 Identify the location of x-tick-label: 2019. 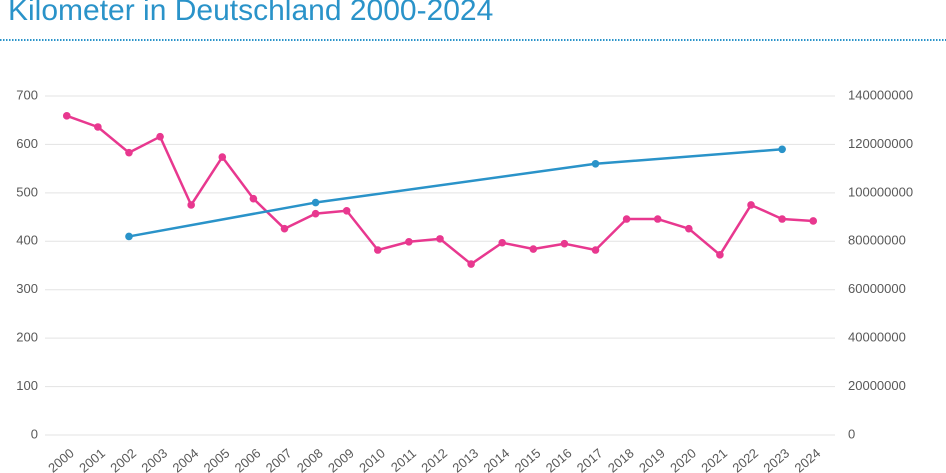
(652, 459).